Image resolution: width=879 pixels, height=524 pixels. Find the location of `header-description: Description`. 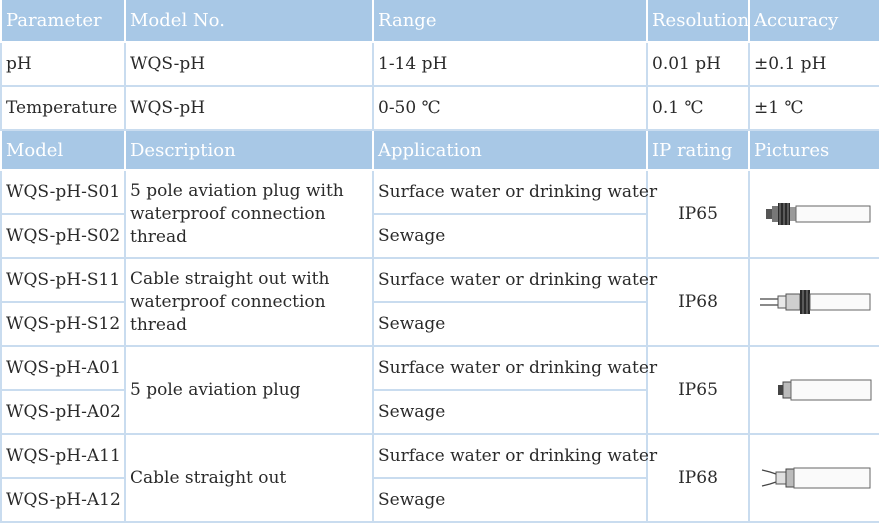

header-description: Description is located at coordinates (249, 150).